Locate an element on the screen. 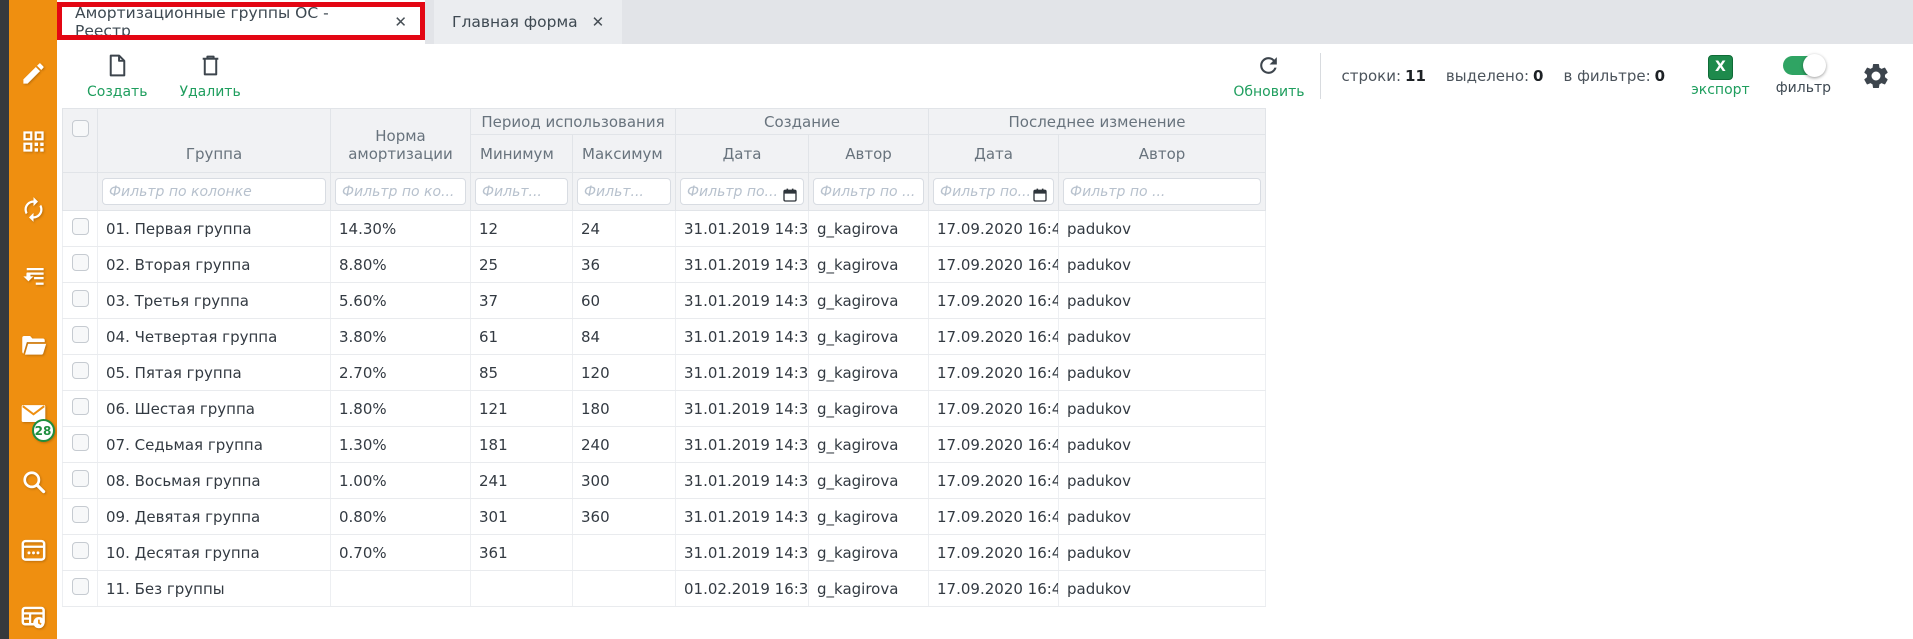 The image size is (1913, 639). refresh-button: Обновить is located at coordinates (1268, 76).